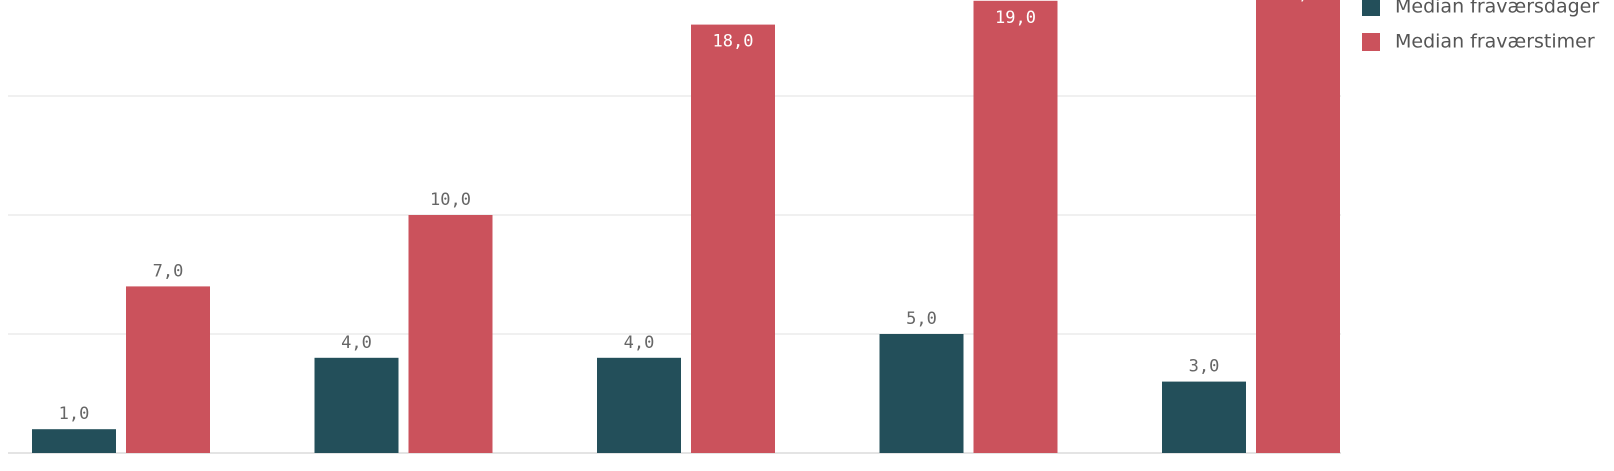 The width and height of the screenshot is (1614, 471). What do you see at coordinates (1495, 42) in the screenshot?
I see `legend-label: Median fraværstimer` at bounding box center [1495, 42].